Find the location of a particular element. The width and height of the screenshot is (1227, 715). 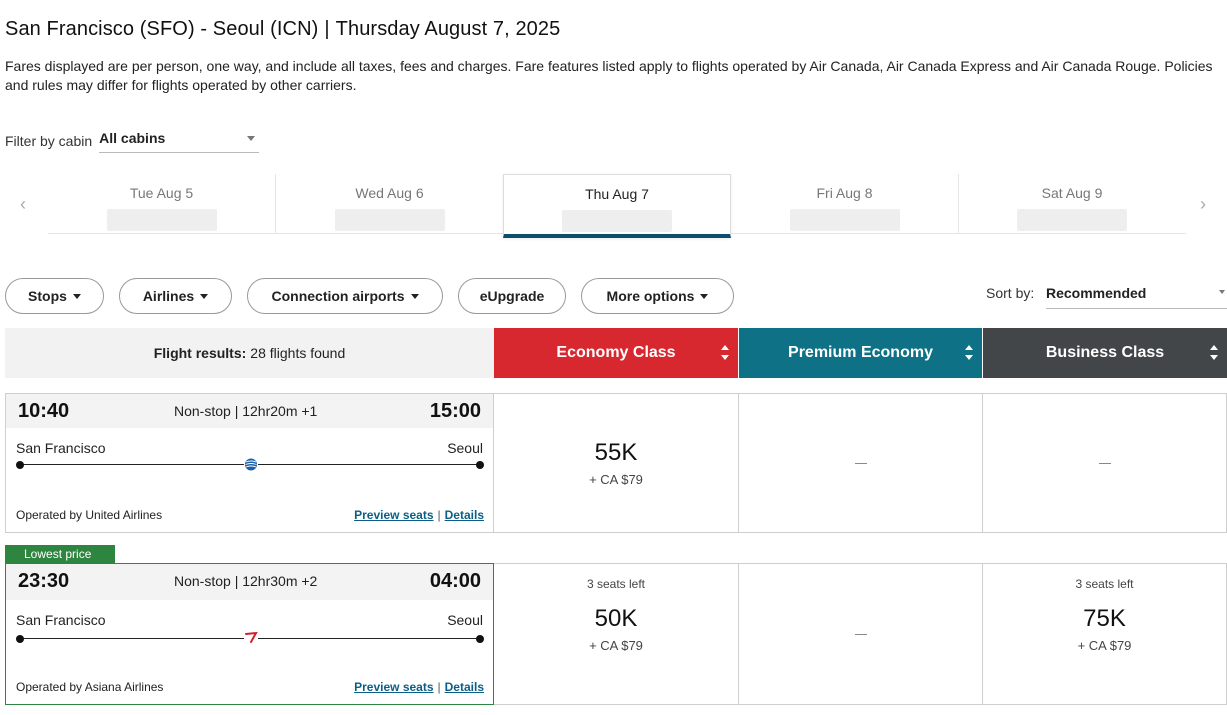

chevron-right-icon: › is located at coordinates (1203, 204).